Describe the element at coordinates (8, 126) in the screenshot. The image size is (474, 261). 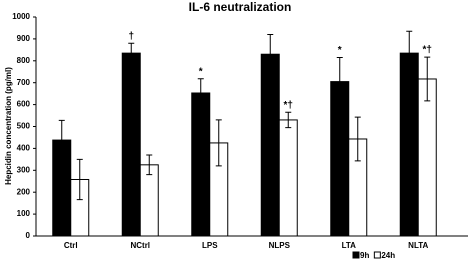
I see `y-axis-label: Hepcidin concentration (pg/ml)` at that location.